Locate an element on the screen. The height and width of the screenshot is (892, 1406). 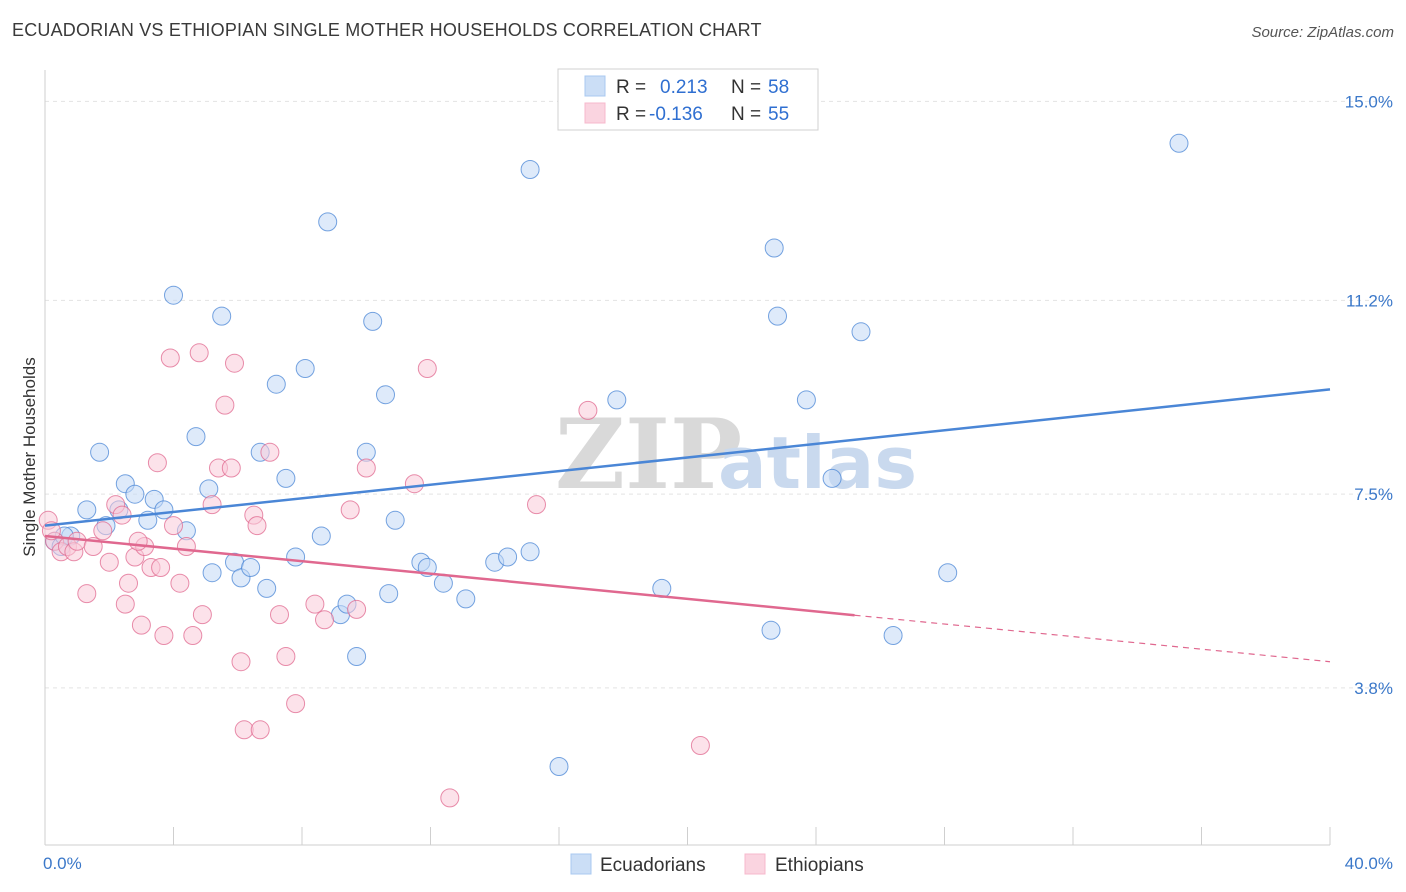
y-tick-label-1: 7.5% is located at coordinates (1373, 494).